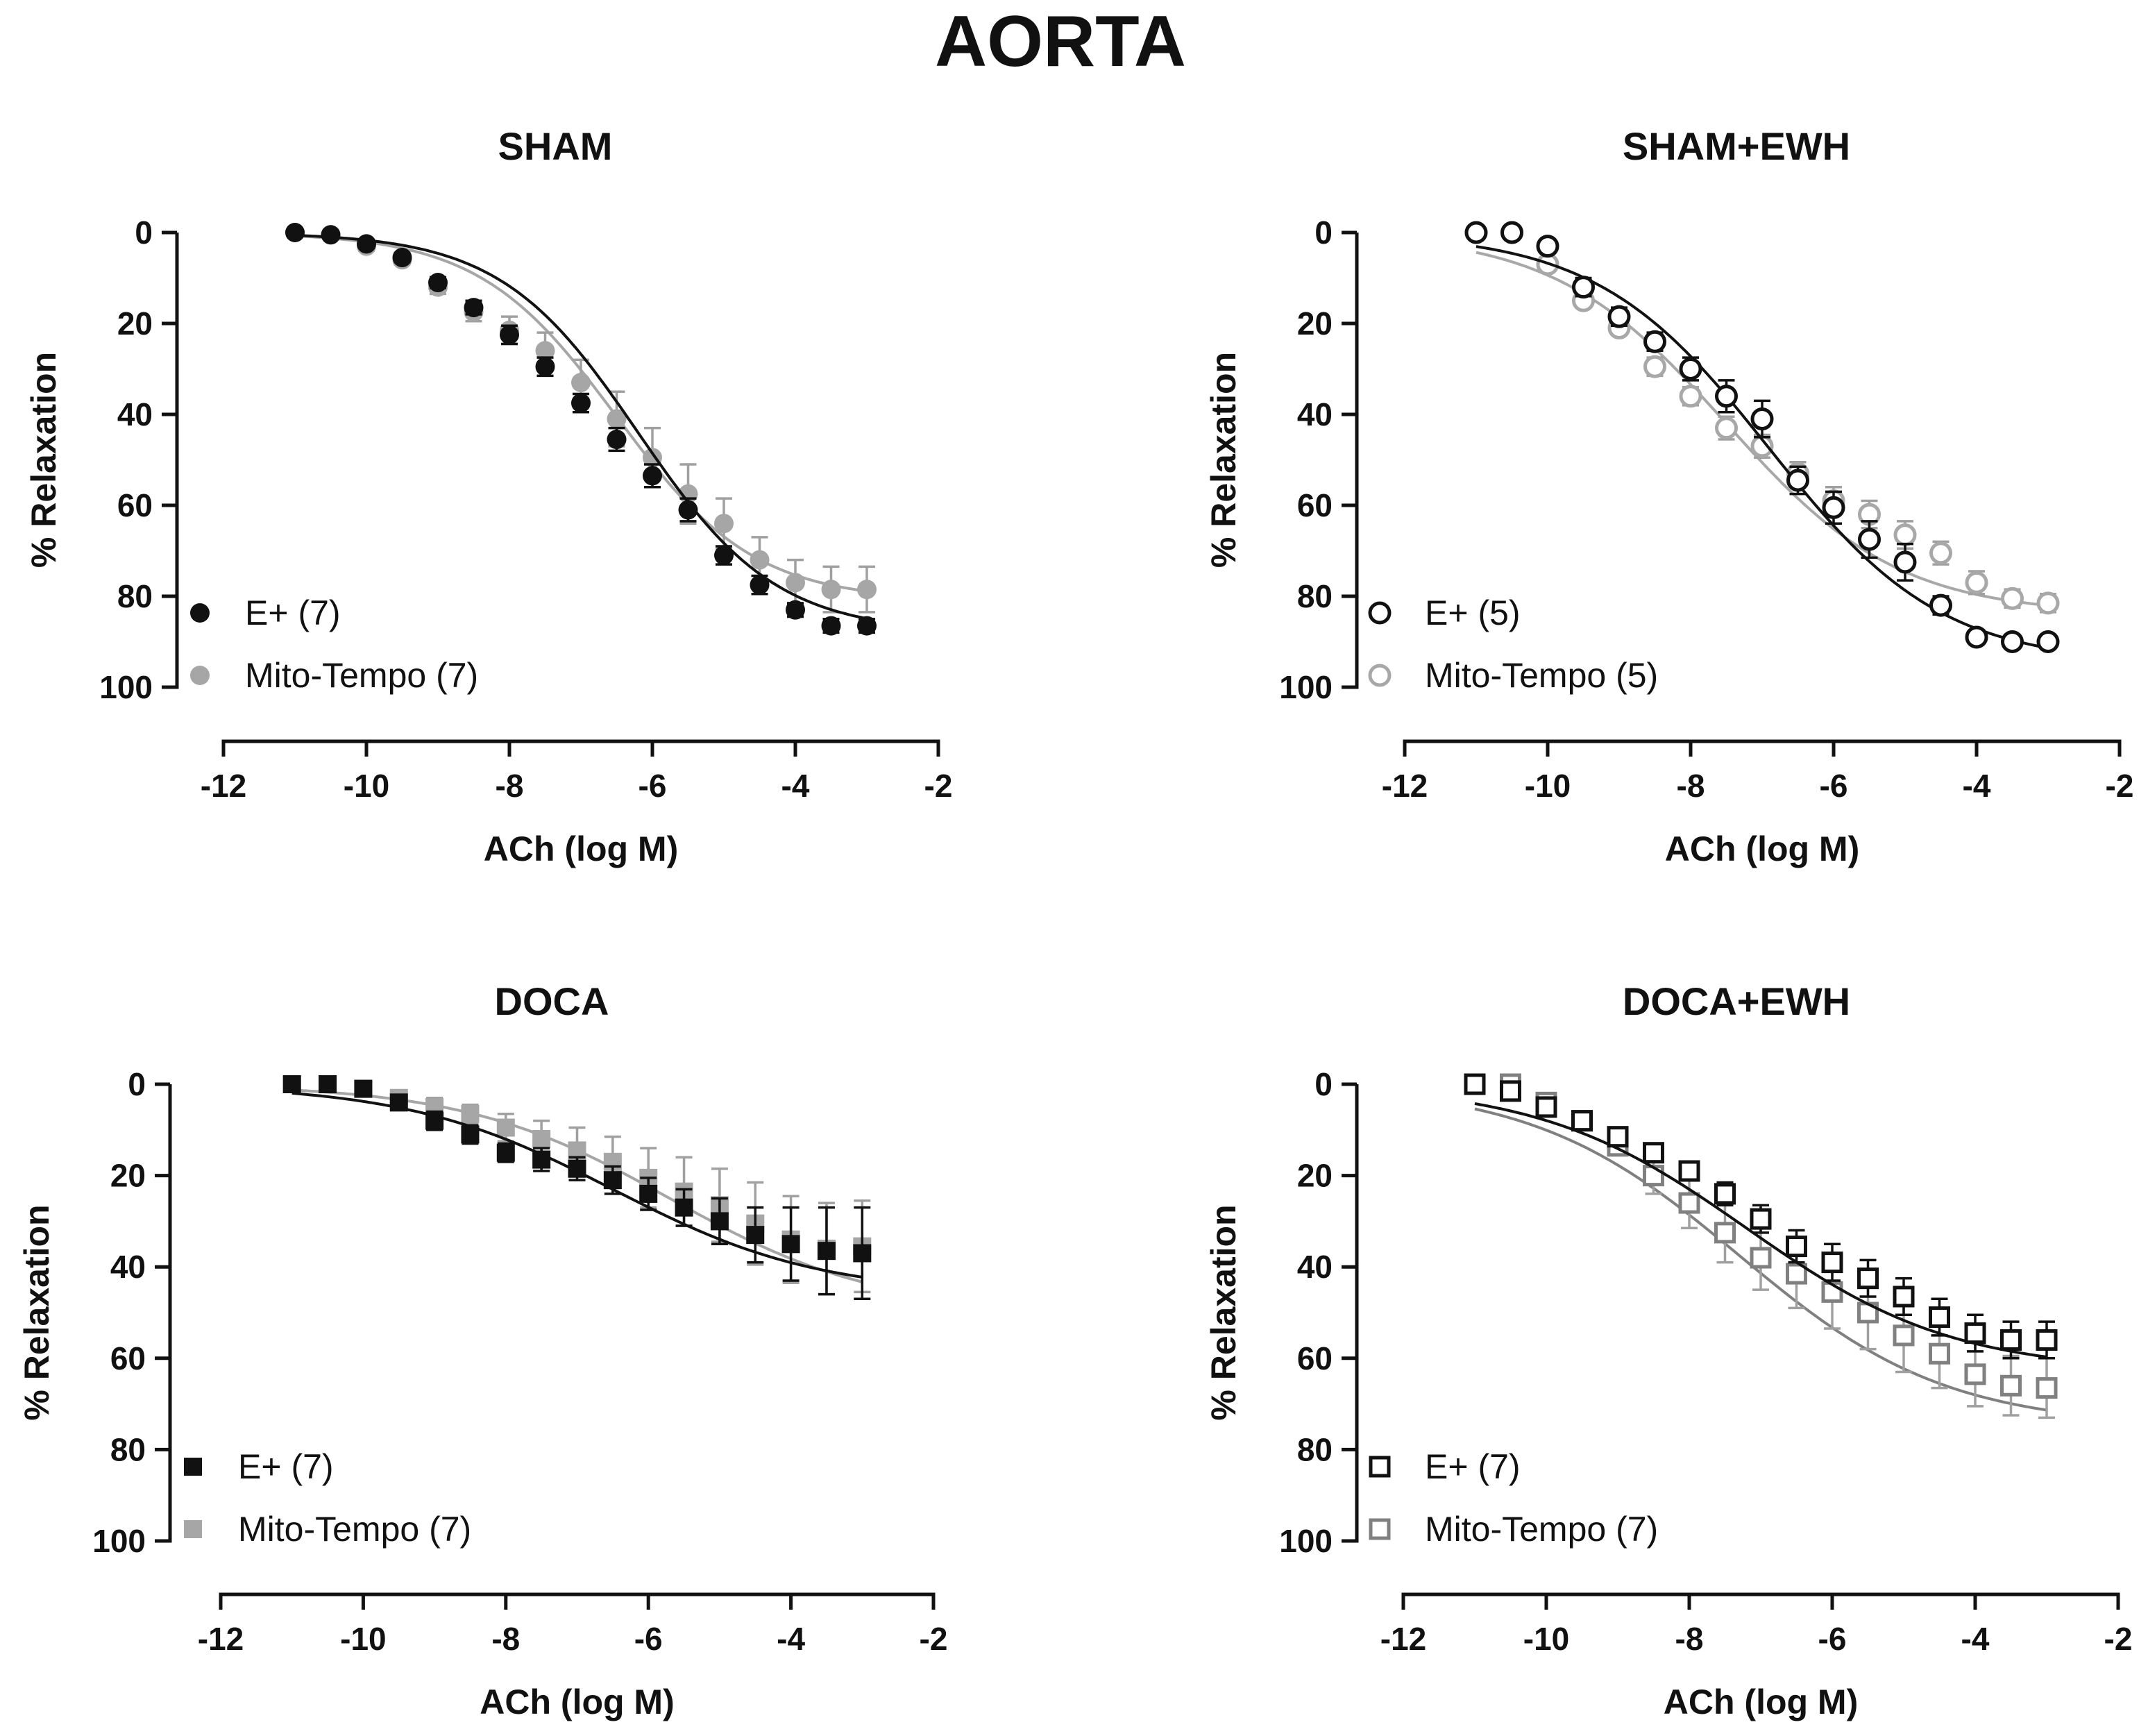 The width and height of the screenshot is (2148, 1736). I want to click on panel-title: DOCA, so click(552, 1001).